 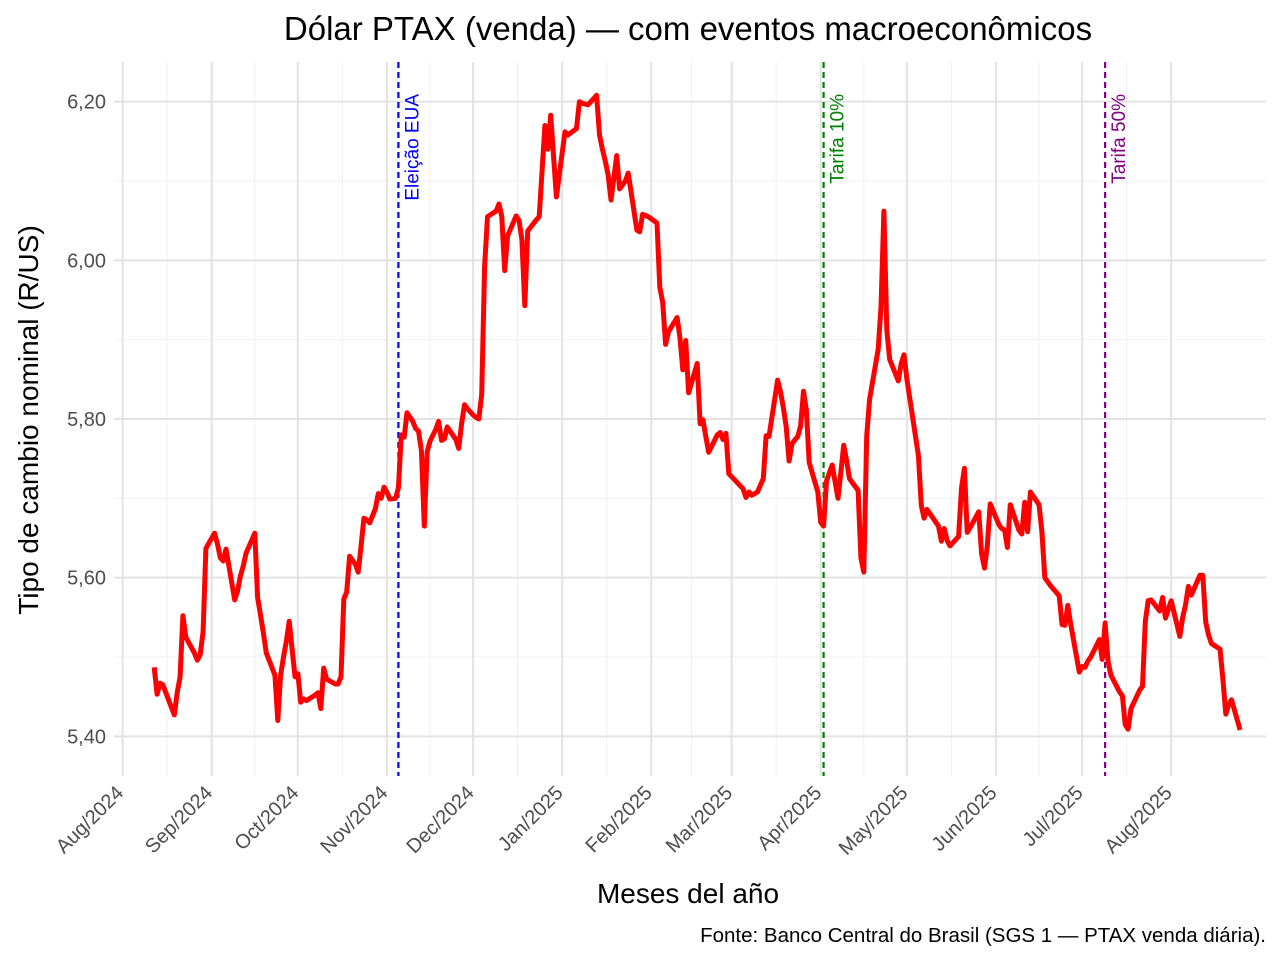 I want to click on y-tick-label: 5,80, so click(x=86, y=420).